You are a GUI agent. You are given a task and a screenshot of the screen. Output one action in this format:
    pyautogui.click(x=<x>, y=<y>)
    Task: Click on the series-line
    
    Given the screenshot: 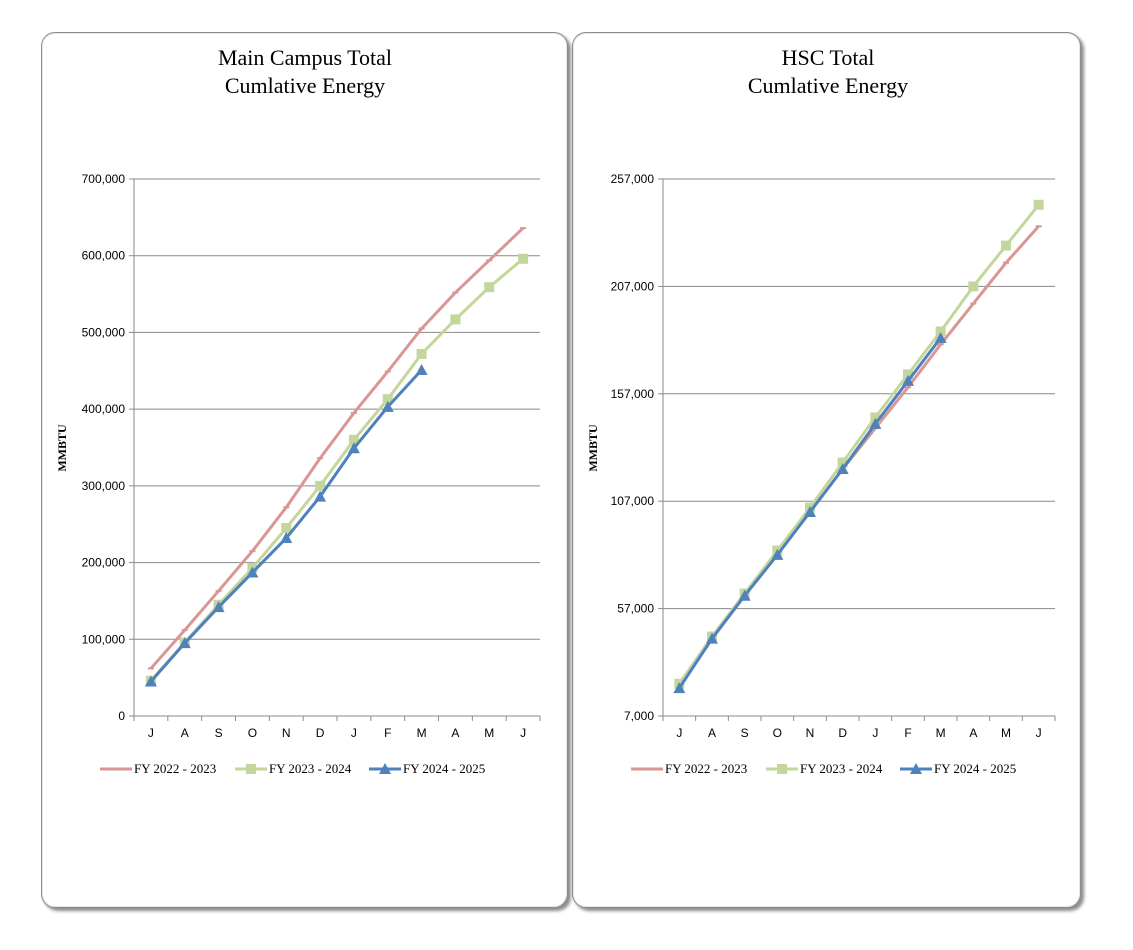 What is the action you would take?
    pyautogui.click(x=337, y=469)
    